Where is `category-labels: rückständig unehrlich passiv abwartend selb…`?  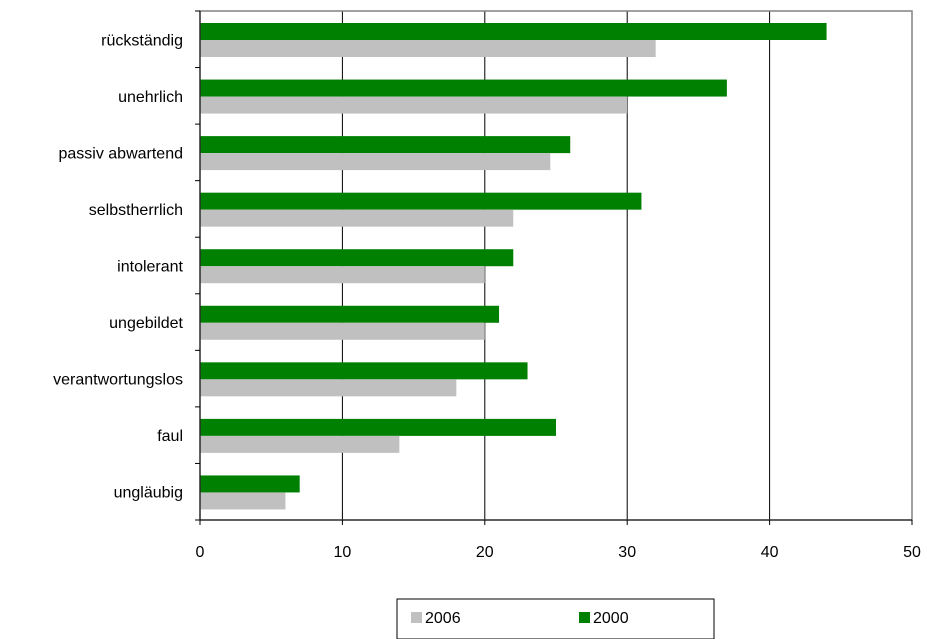
category-labels: rückständig unehrlich passiv abwartend selb… is located at coordinates (118, 266).